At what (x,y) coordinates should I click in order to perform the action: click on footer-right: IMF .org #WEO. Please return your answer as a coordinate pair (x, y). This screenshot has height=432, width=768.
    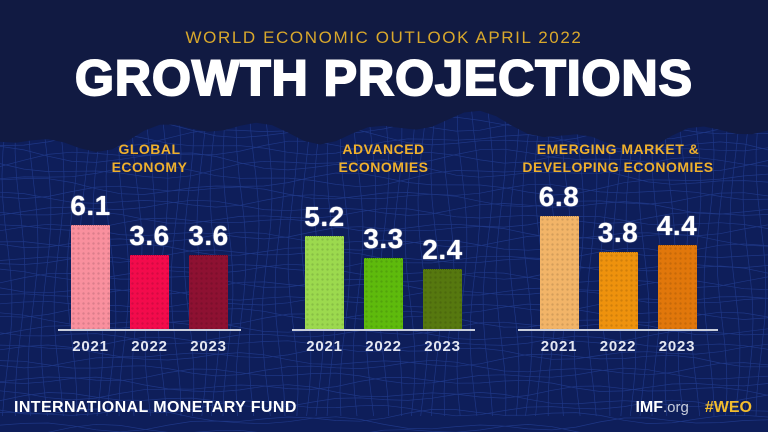
    Looking at the image, I should click on (693, 408).